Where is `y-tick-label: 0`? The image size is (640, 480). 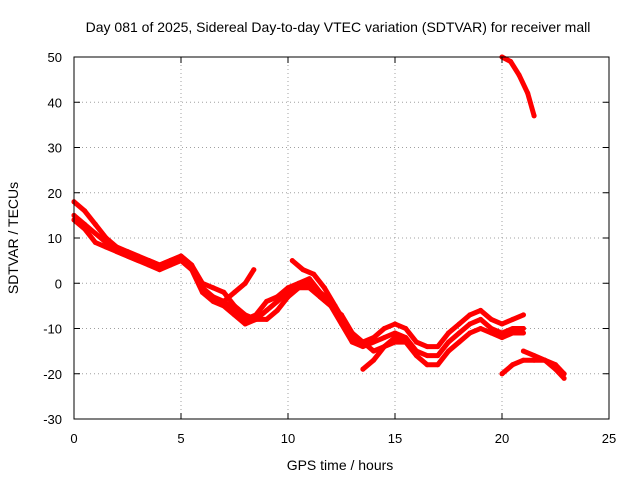 y-tick-label: 0 is located at coordinates (58, 283).